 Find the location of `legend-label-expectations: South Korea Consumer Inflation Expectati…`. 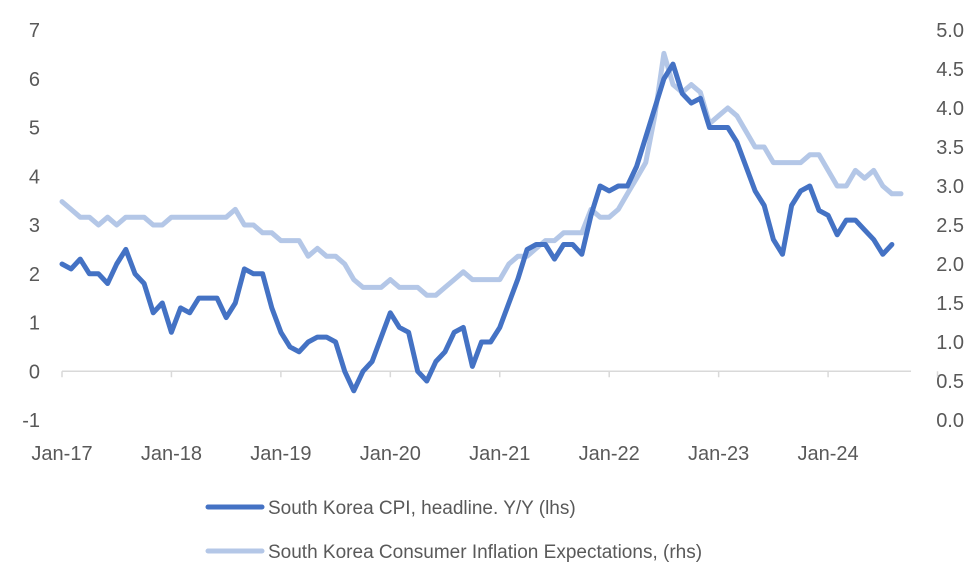

legend-label-expectations: South Korea Consumer Inflation Expectati… is located at coordinates (485, 552).